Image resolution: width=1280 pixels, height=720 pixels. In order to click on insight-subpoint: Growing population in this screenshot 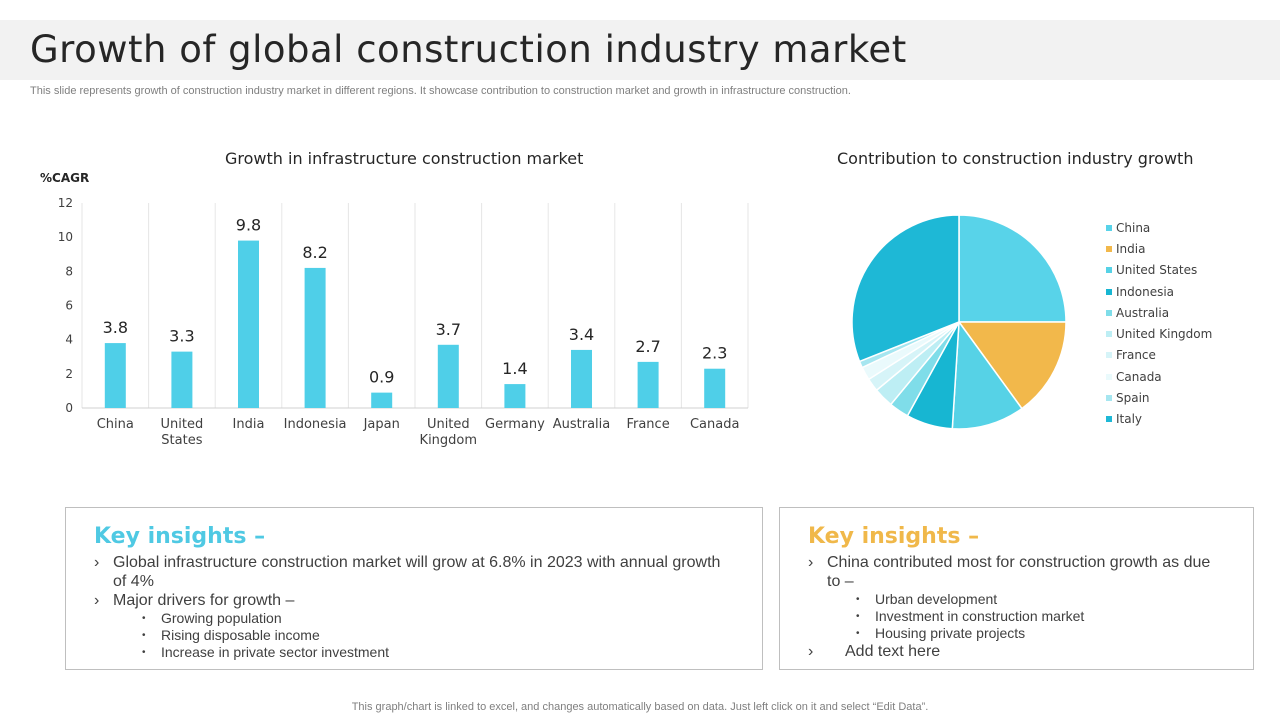, I will do `click(437, 618)`.